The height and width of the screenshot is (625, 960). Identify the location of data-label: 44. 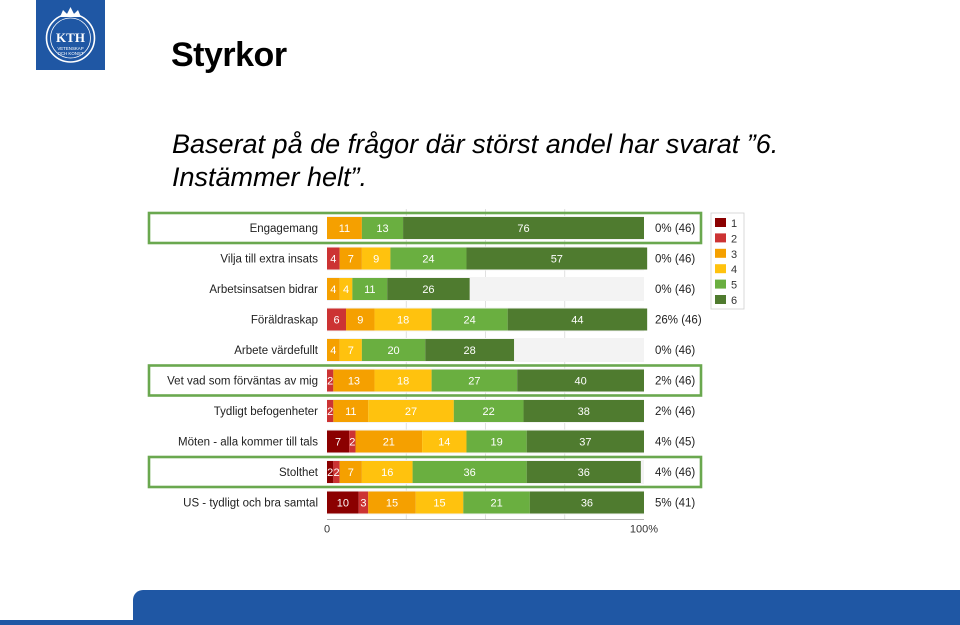
(577, 321).